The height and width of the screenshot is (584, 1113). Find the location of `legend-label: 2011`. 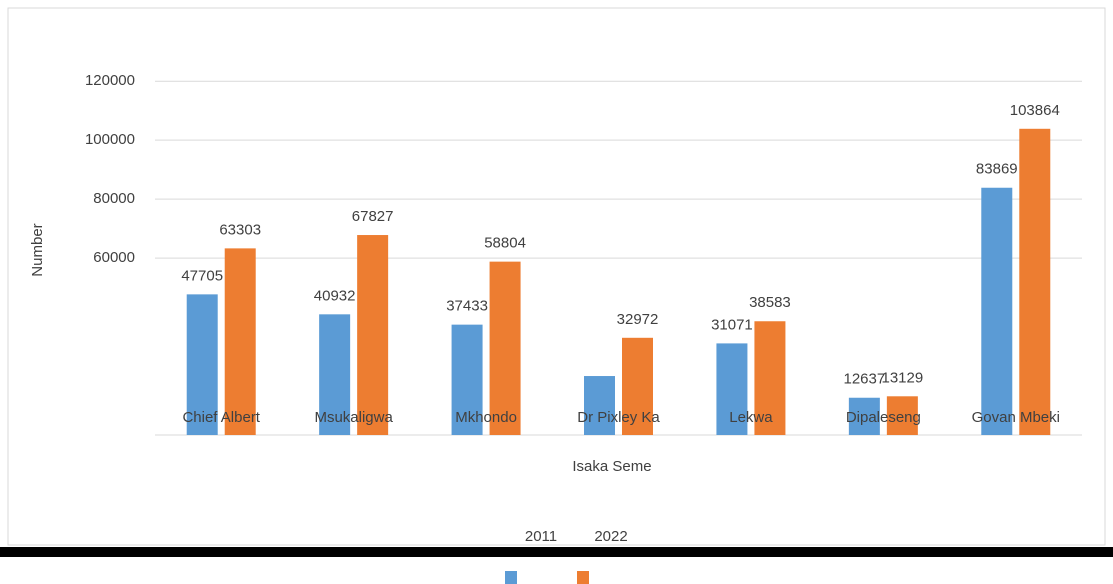

legend-label: 2011 is located at coordinates (541, 536).